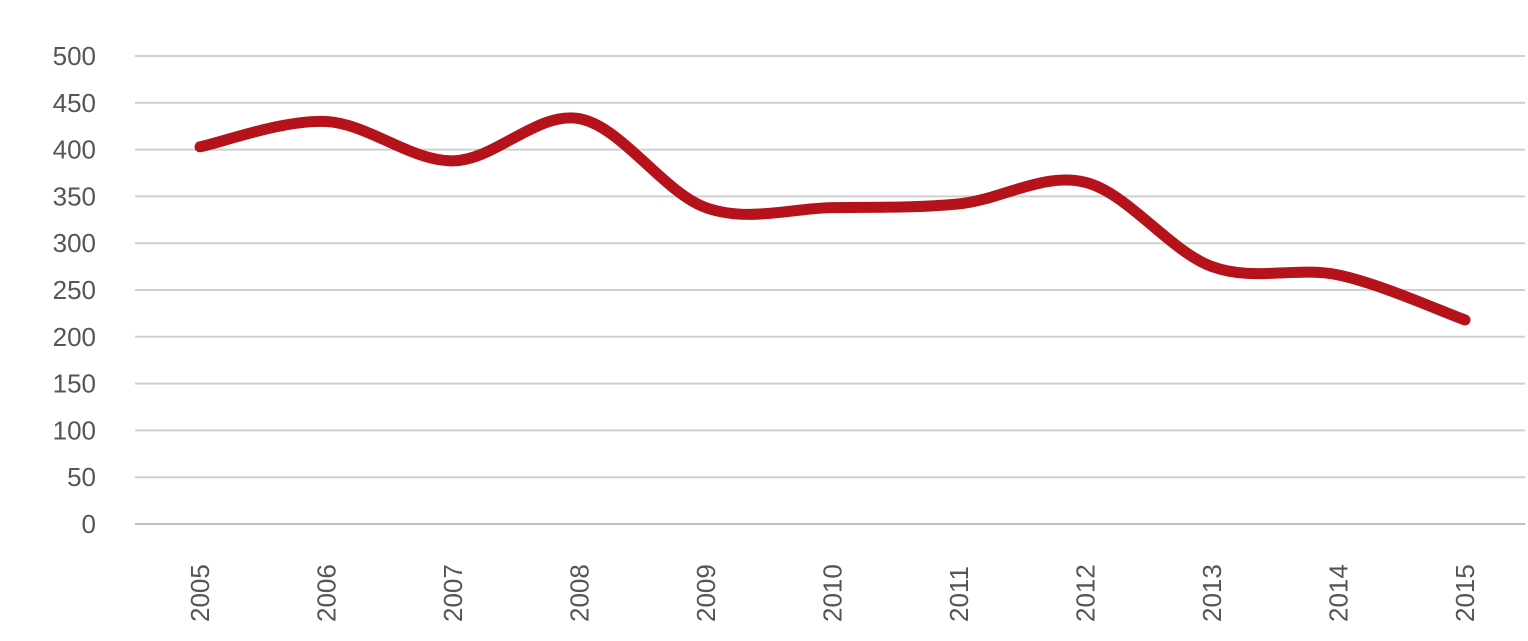  I want to click on data-point-2011, so click(959, 203).